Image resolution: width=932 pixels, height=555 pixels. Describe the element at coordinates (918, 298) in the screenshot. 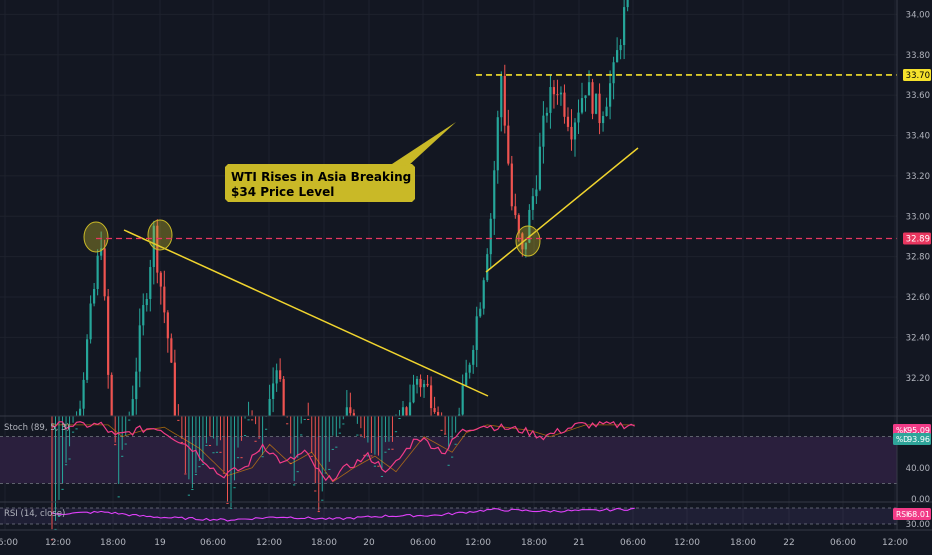

I see `y-tick-label: 32.60` at that location.